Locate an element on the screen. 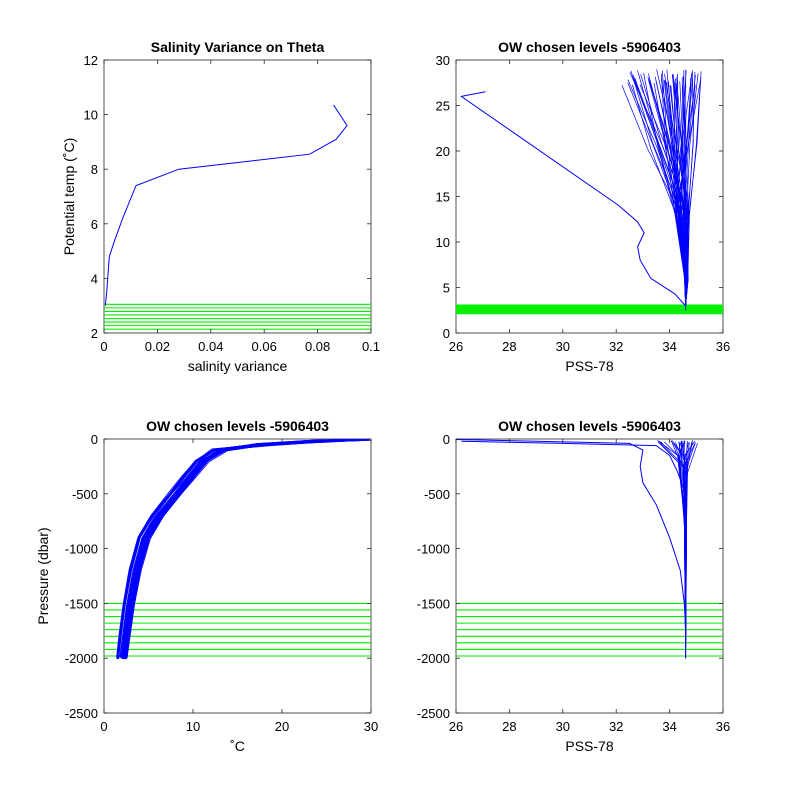 This screenshot has height=800, width=800. y-tick-label: 6 is located at coordinates (94, 224).